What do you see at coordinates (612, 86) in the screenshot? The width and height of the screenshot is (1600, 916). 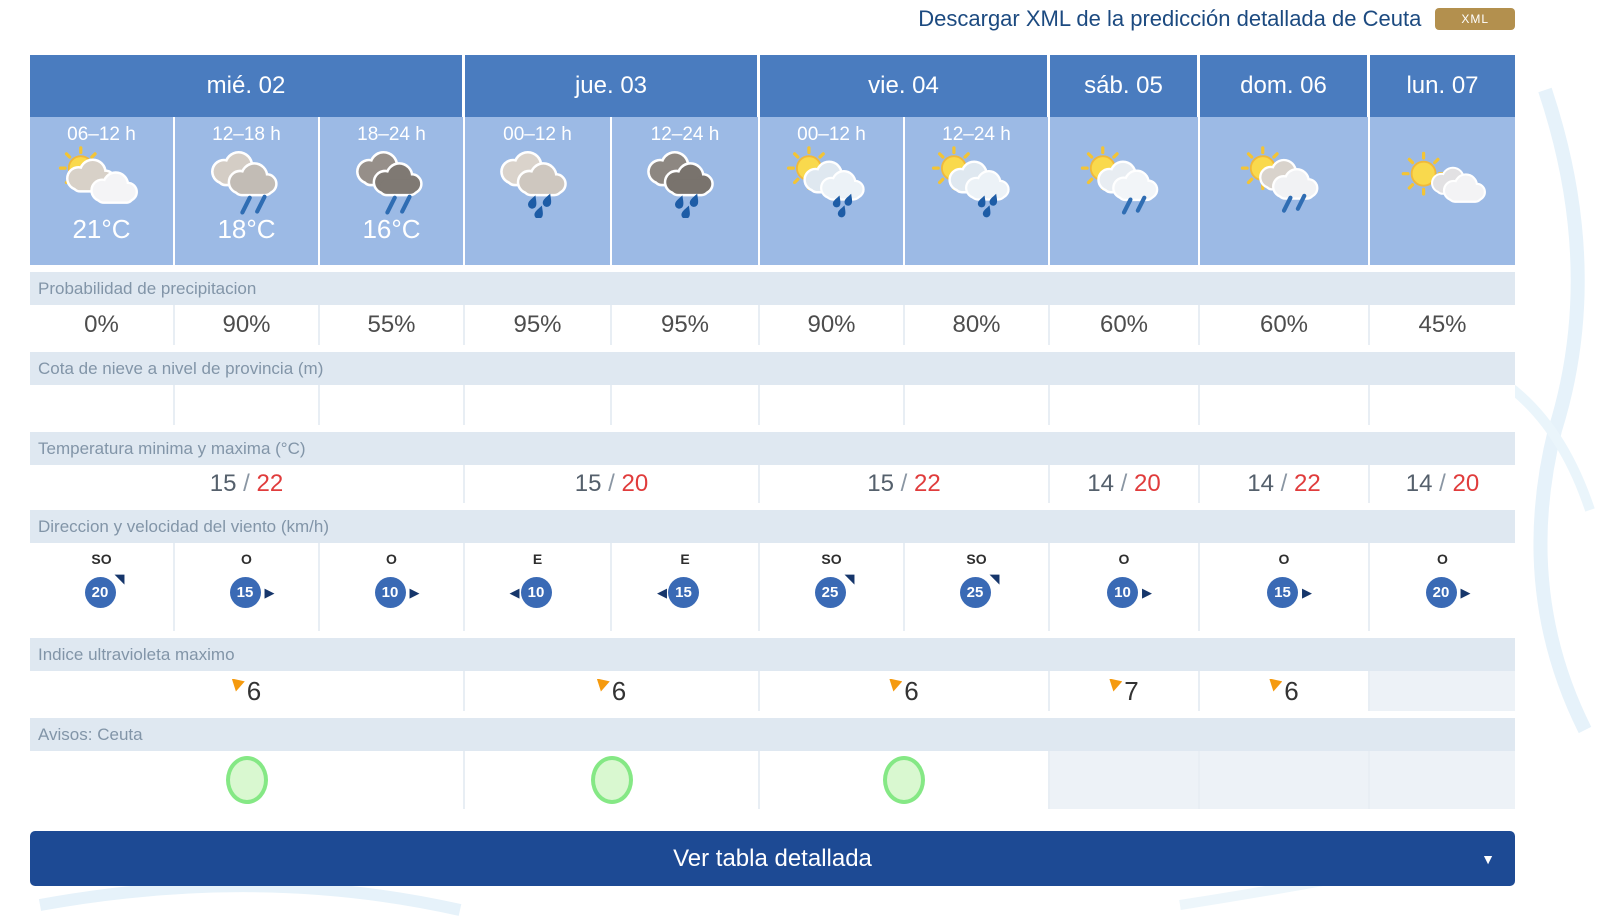 I see `day-header-cell: jue. 03` at bounding box center [612, 86].